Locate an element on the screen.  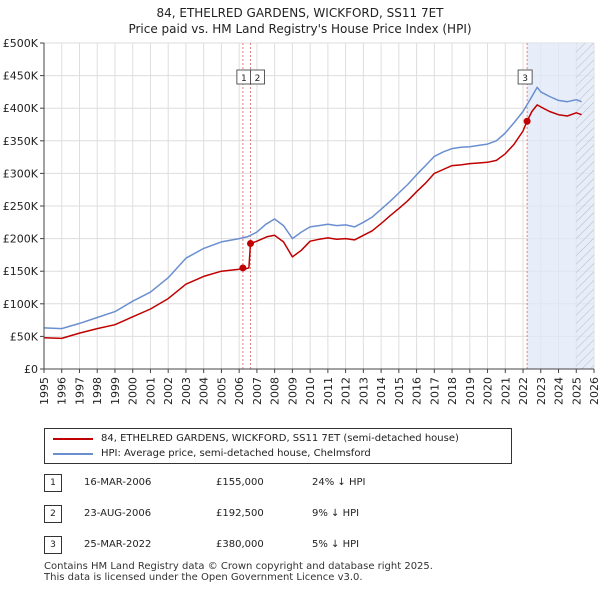
x-tick-label: 2011 is located at coordinates (328, 391).